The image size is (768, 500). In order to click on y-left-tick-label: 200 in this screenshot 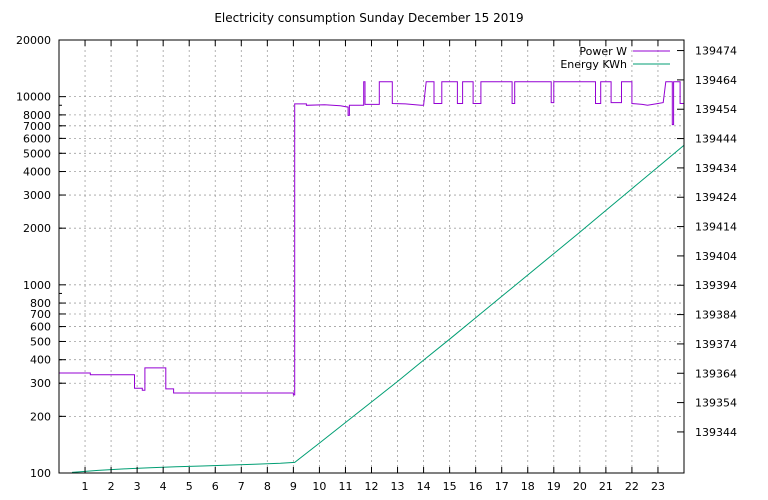, I will do `click(40, 416)`.